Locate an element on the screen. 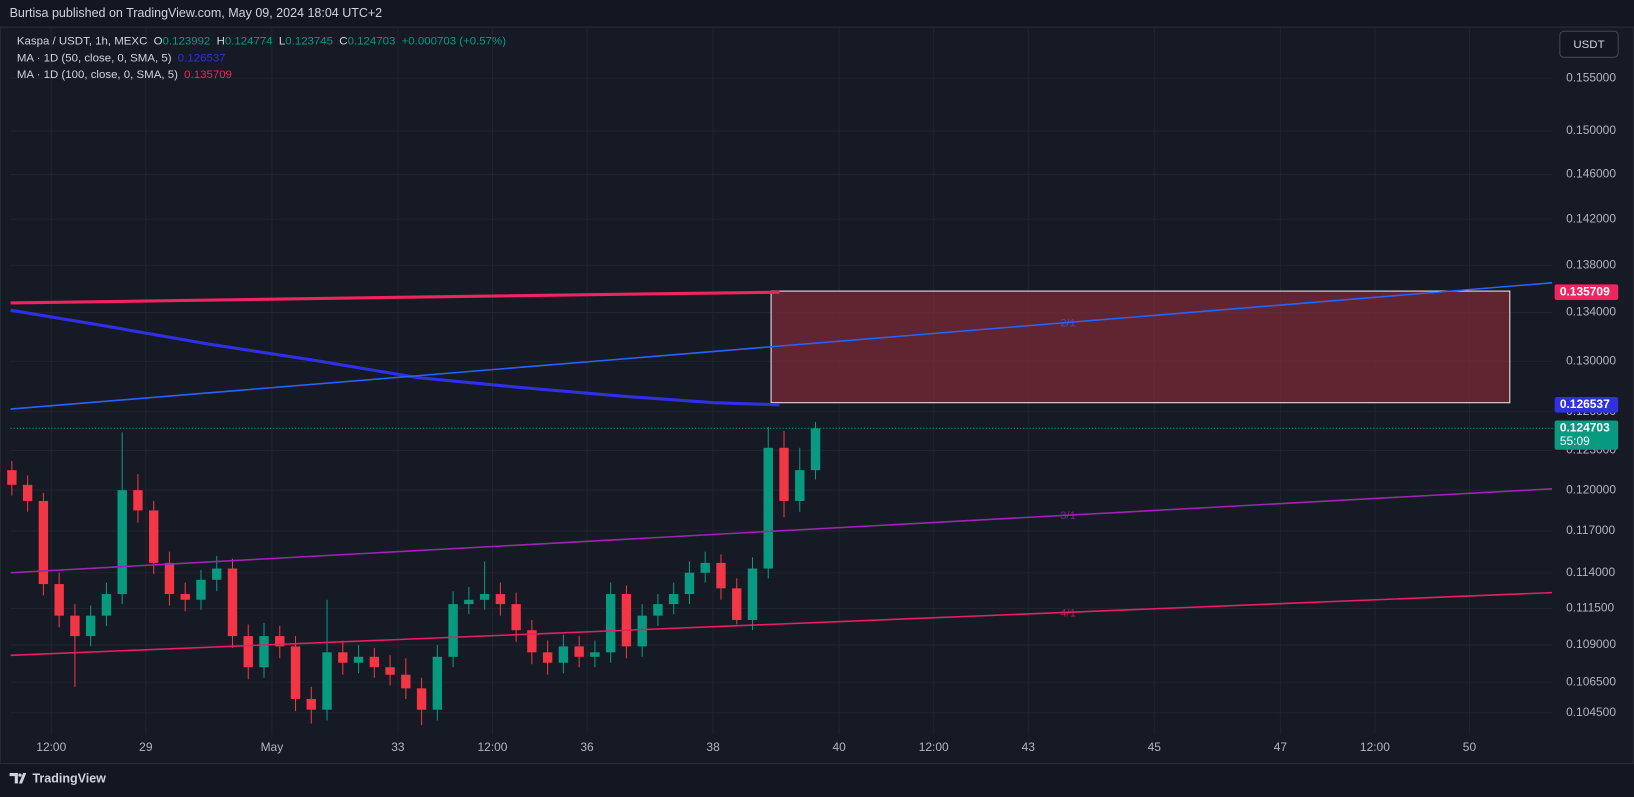 Image resolution: width=1634 pixels, height=797 pixels. line-label: 2/1 is located at coordinates (1068, 324).